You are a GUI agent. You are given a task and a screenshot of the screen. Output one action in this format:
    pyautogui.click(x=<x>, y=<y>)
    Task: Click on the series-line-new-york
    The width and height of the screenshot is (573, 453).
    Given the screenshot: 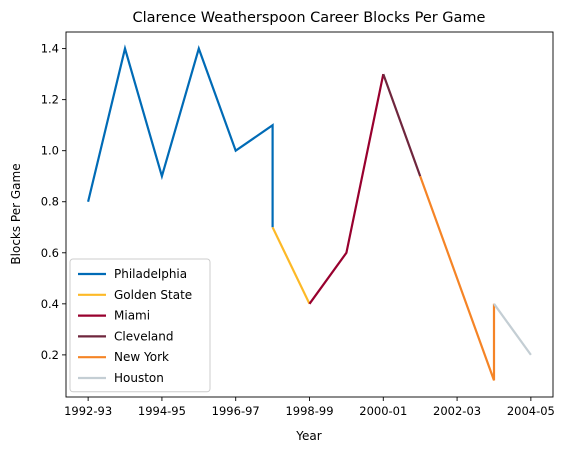 What is the action you would take?
    pyautogui.click(x=457, y=278)
    